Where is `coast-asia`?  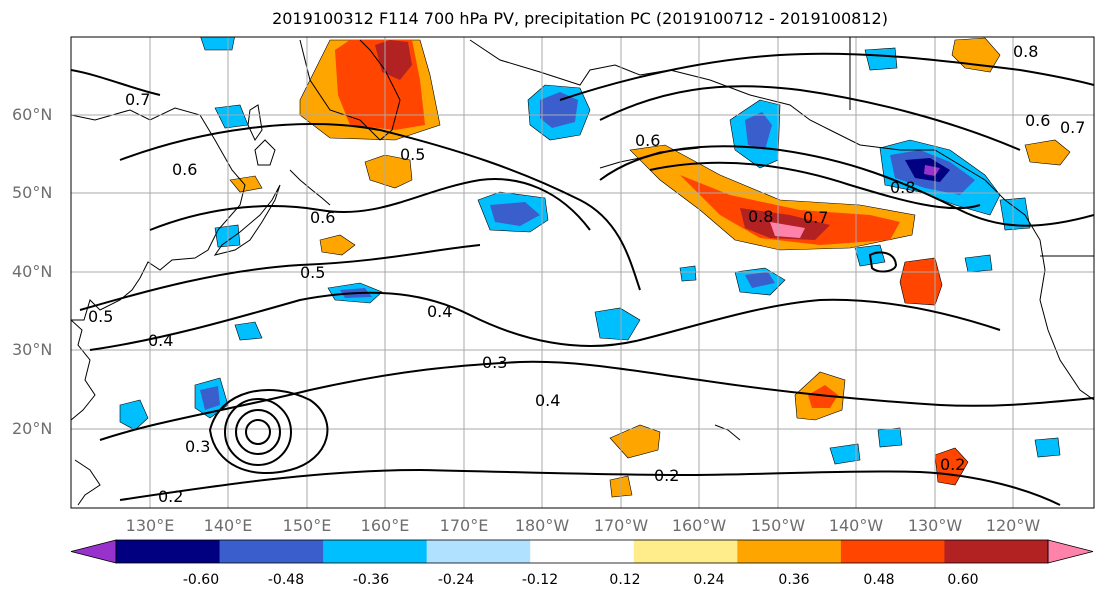 coast-asia is located at coordinates (158, 214).